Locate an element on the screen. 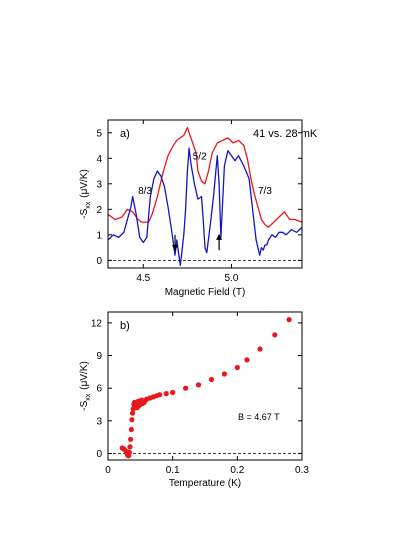 This screenshot has height=537, width=415. panel-a-ytick-label: 1 is located at coordinates (99, 235).